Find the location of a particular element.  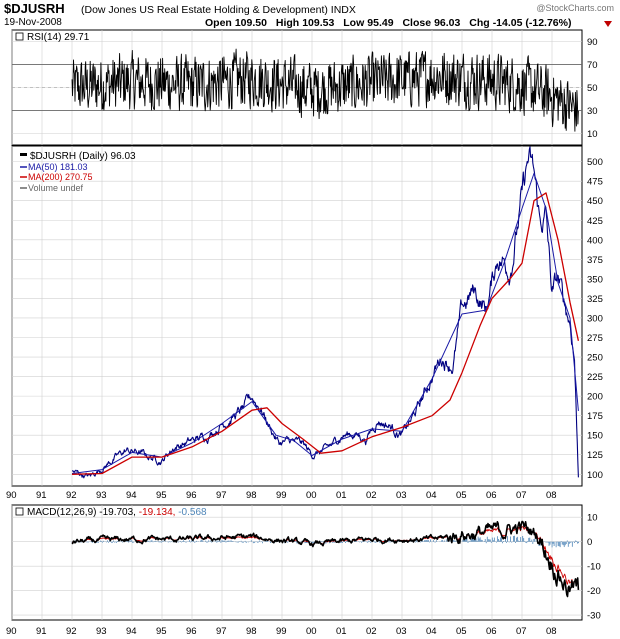

change-value: -14.05 (-12.76%) is located at coordinates (532, 23).